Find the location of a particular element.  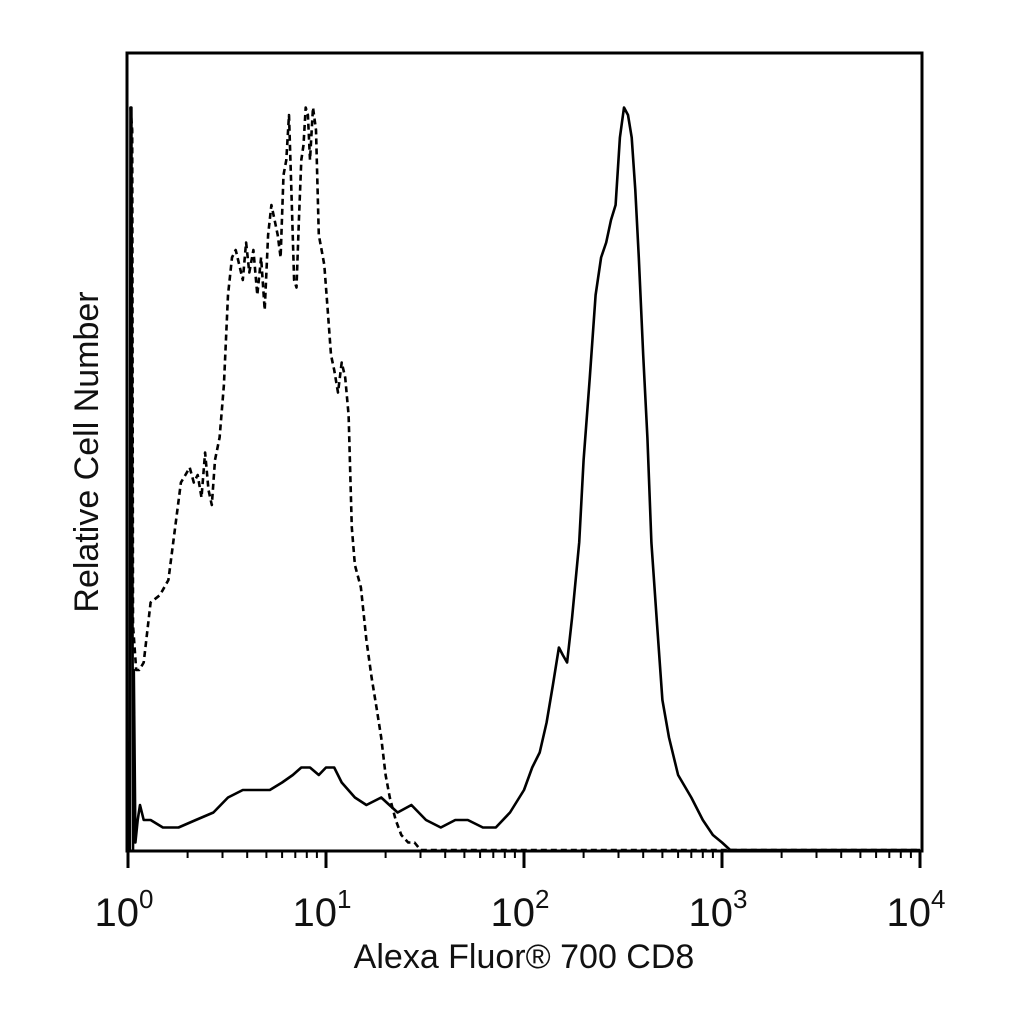

x-tick-label: 10² is located at coordinates (520, 909).